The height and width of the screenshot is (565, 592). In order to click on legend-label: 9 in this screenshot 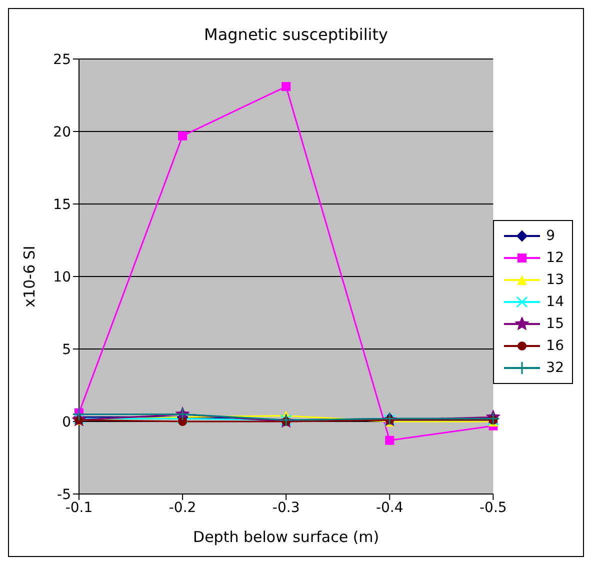, I will do `click(551, 236)`.